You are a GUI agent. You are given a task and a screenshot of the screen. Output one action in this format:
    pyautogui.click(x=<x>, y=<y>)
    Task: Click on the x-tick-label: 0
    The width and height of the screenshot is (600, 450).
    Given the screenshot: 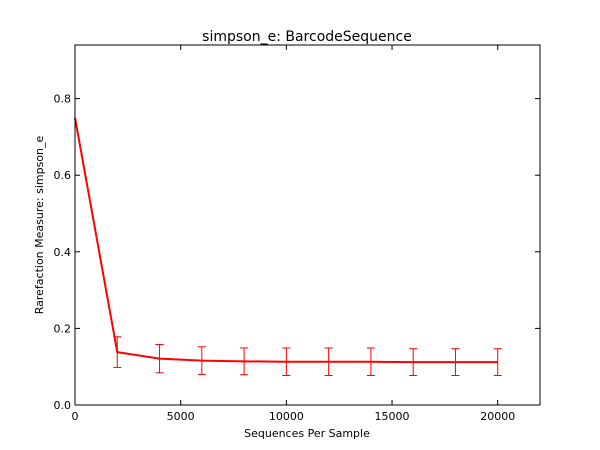 What is the action you would take?
    pyautogui.click(x=75, y=416)
    